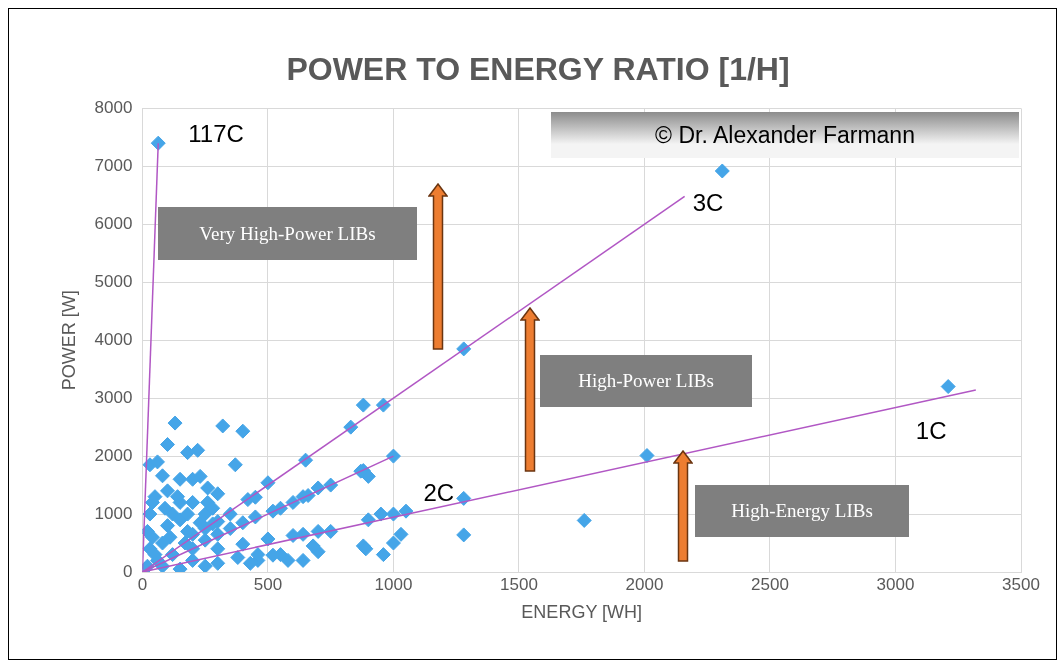 The height and width of the screenshot is (660, 1059). What do you see at coordinates (582, 612) in the screenshot?
I see `x-axis-title: ENERGY [WH]` at bounding box center [582, 612].